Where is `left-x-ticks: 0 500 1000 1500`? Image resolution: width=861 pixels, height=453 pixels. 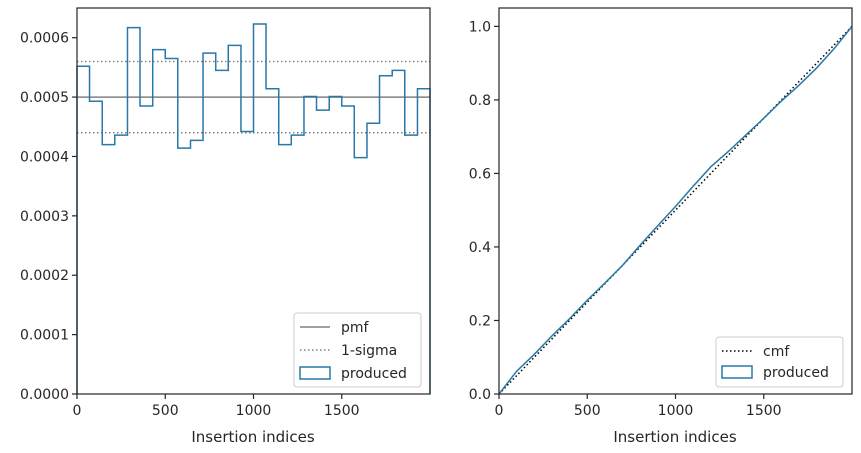
left-x-ticks: 0 500 1000 1500 is located at coordinates (216, 406).